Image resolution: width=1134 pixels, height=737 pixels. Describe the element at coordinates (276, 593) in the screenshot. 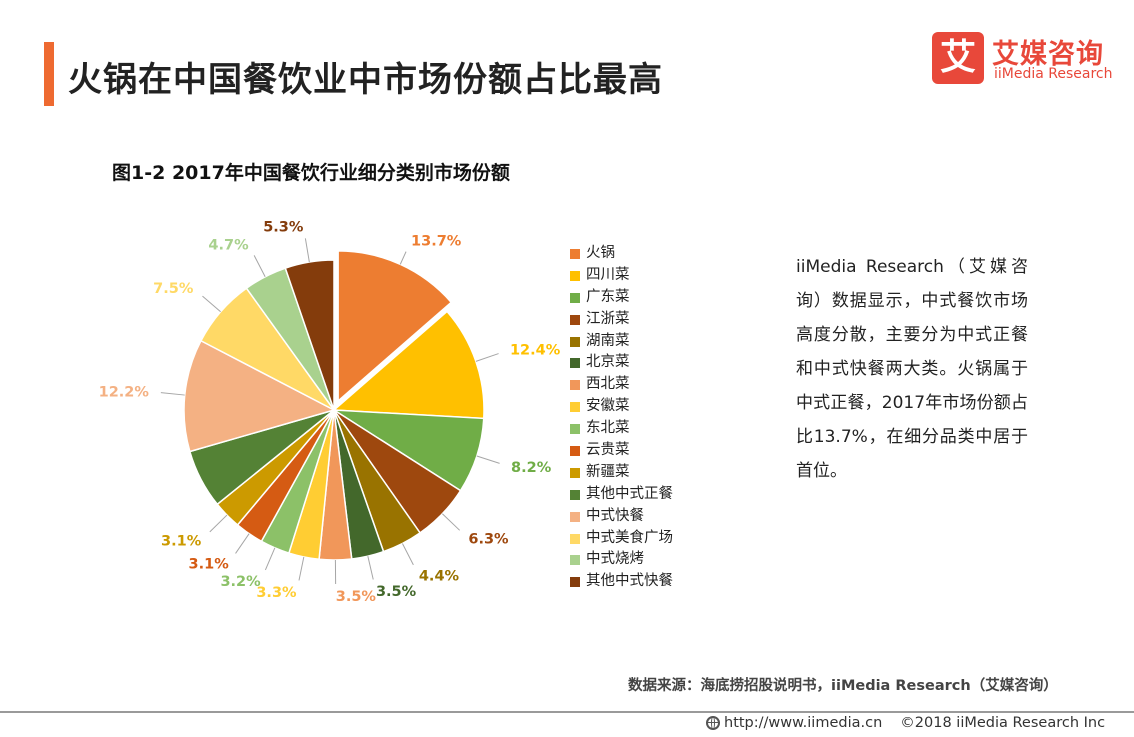

I see `data-label-7: 3.3%` at that location.